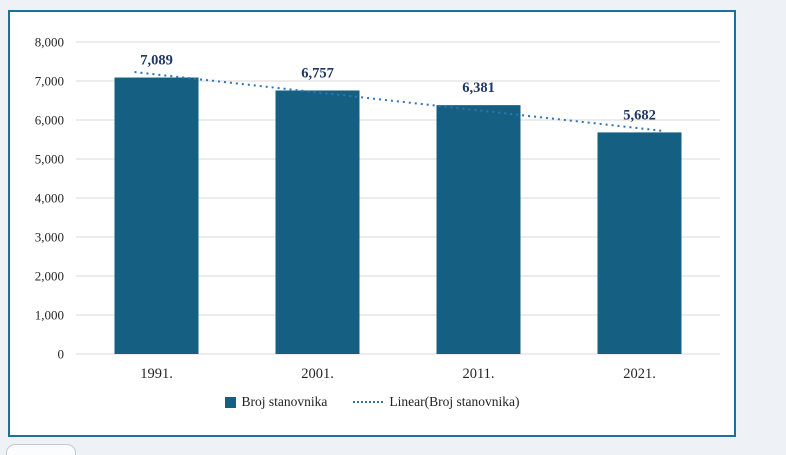 The image size is (786, 455). What do you see at coordinates (49, 42) in the screenshot?
I see `y-tick-label: 8,000` at bounding box center [49, 42].